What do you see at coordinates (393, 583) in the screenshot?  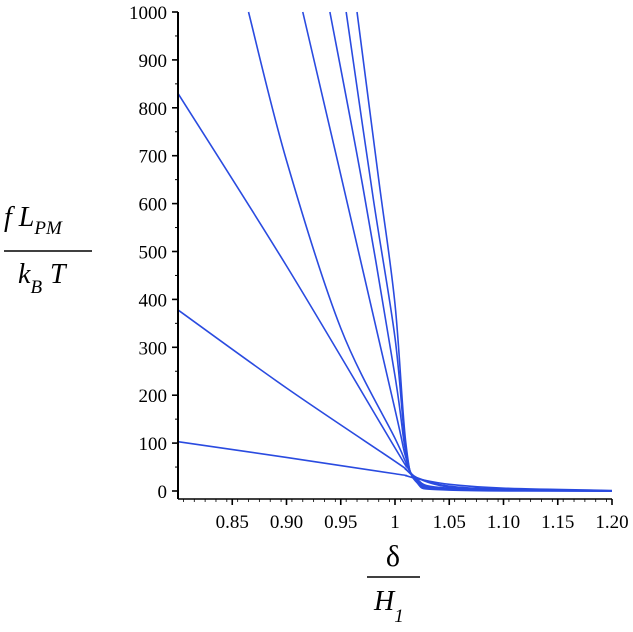 I see `x-axis-label: δ H1` at bounding box center [393, 583].